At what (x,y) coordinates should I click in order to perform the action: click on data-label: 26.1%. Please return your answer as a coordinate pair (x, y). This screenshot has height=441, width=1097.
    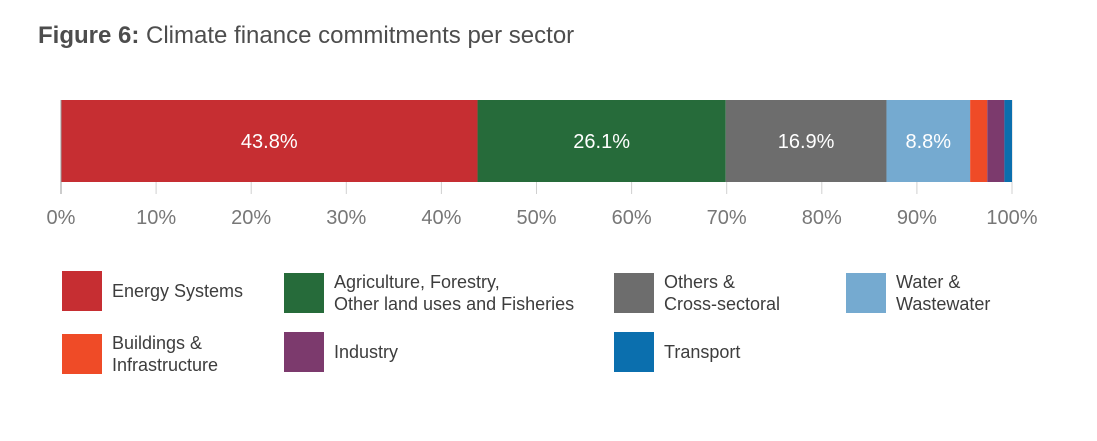
    Looking at the image, I should click on (601, 142).